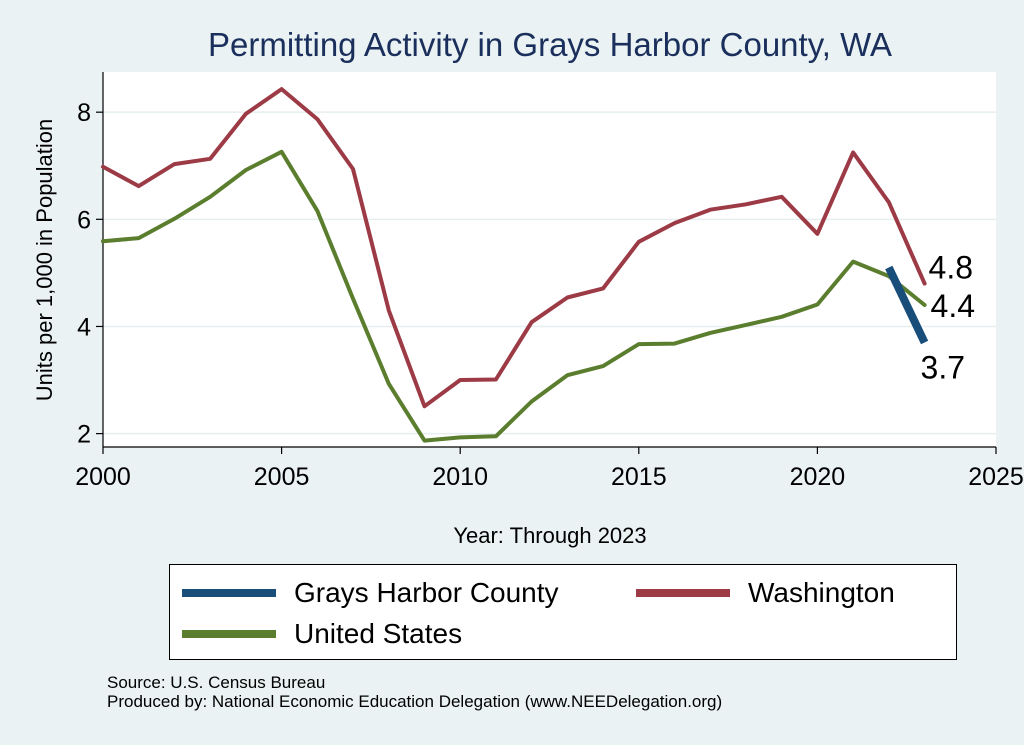 The width and height of the screenshot is (1024, 745). Describe the element at coordinates (84, 435) in the screenshot. I see `y-tick-label-2: 2` at that location.